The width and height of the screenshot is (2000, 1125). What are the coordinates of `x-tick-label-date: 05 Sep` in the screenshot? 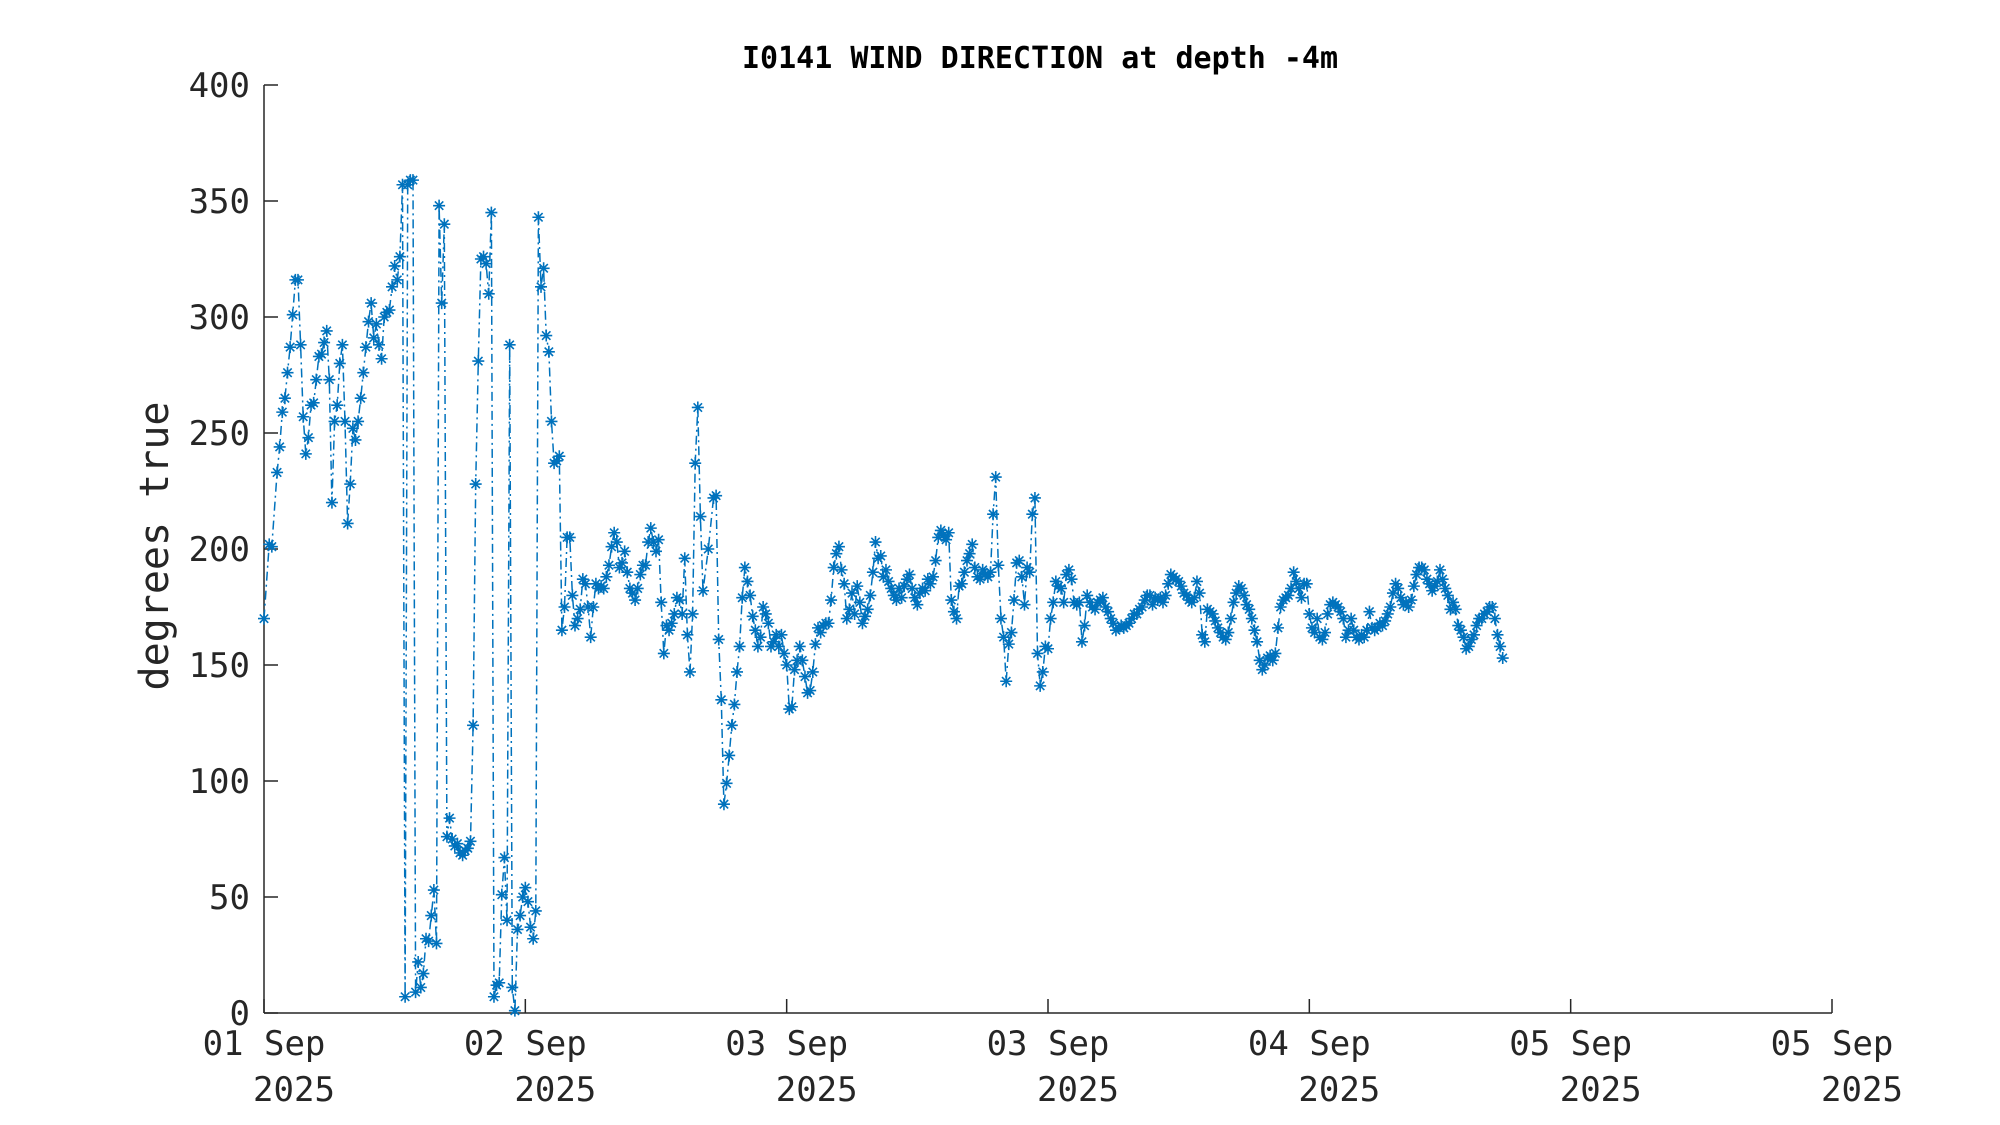 It's located at (1832, 1044).